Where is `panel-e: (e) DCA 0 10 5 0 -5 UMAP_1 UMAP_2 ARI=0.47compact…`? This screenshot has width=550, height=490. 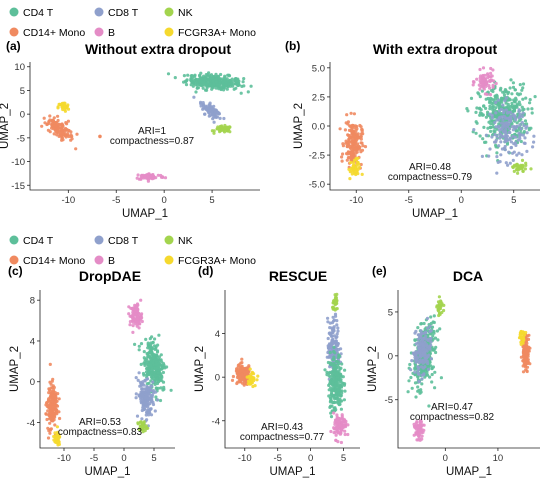 panel-e: (e) DCA 0 10 5 0 -5 UMAP_1 UMAP_2 ARI=0.47compact… is located at coordinates (453, 371).